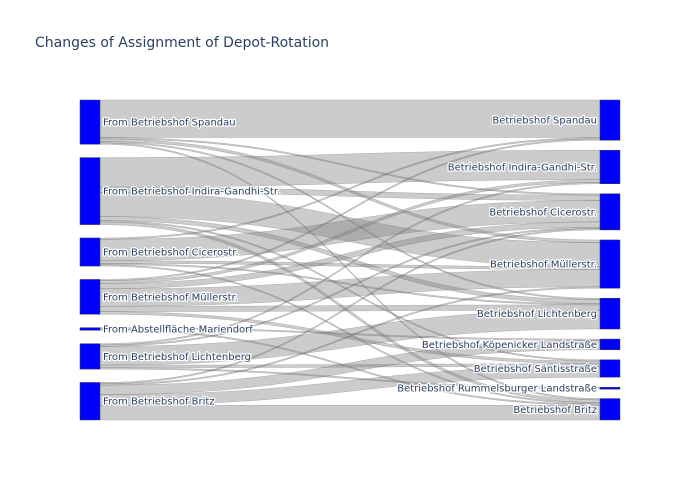  Describe the element at coordinates (171, 253) in the screenshot. I see `source-node-label: From Betriebshof Cicerostr.` at that location.